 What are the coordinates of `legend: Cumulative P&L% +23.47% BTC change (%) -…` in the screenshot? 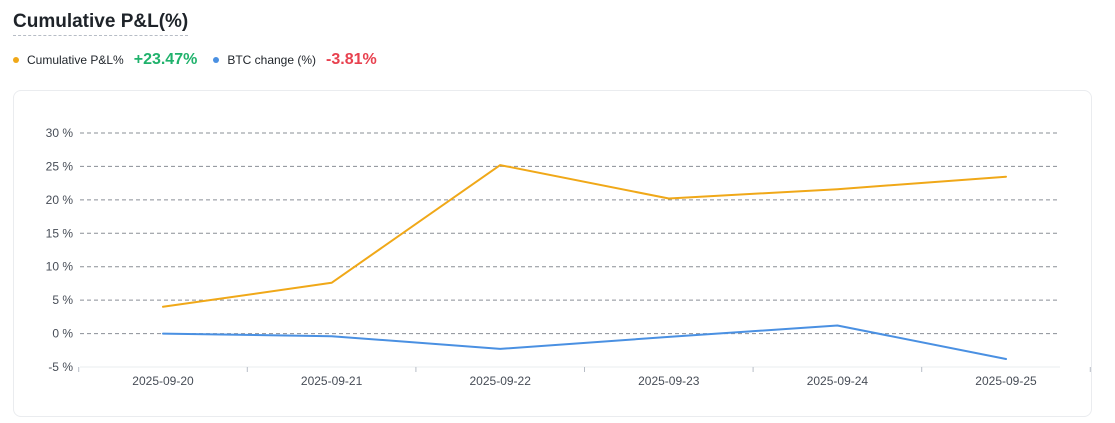 It's located at (203, 60).